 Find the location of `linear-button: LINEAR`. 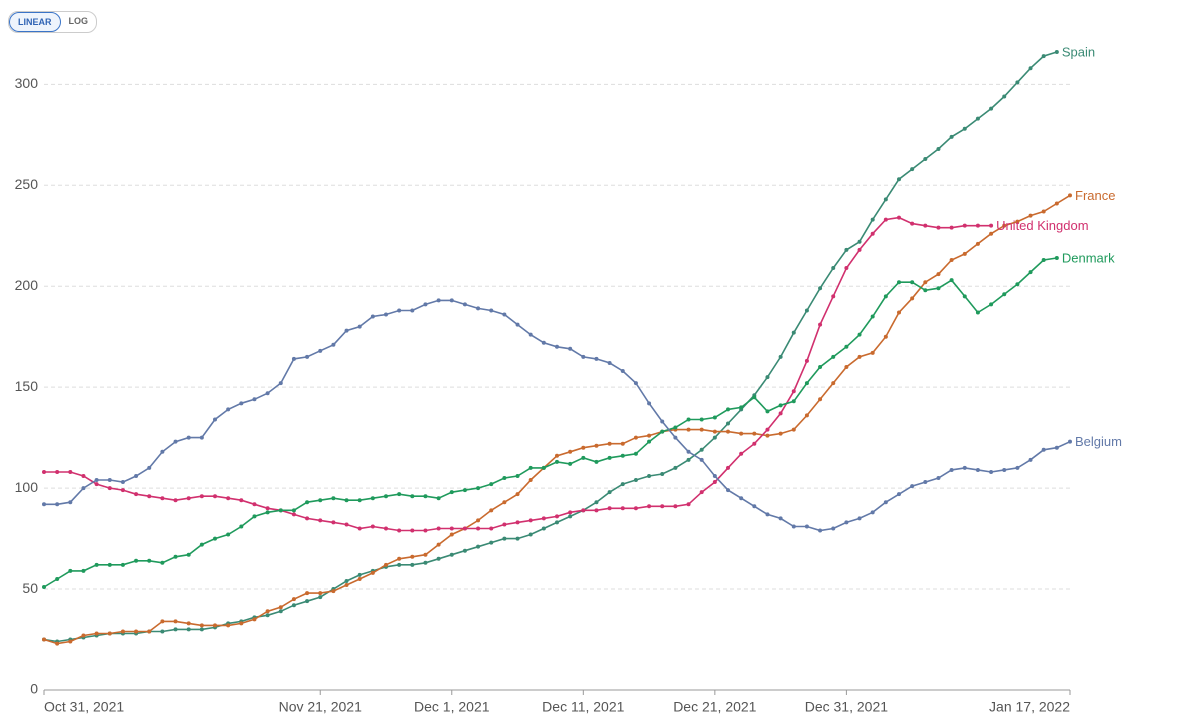

linear-button: LINEAR is located at coordinates (35, 22).